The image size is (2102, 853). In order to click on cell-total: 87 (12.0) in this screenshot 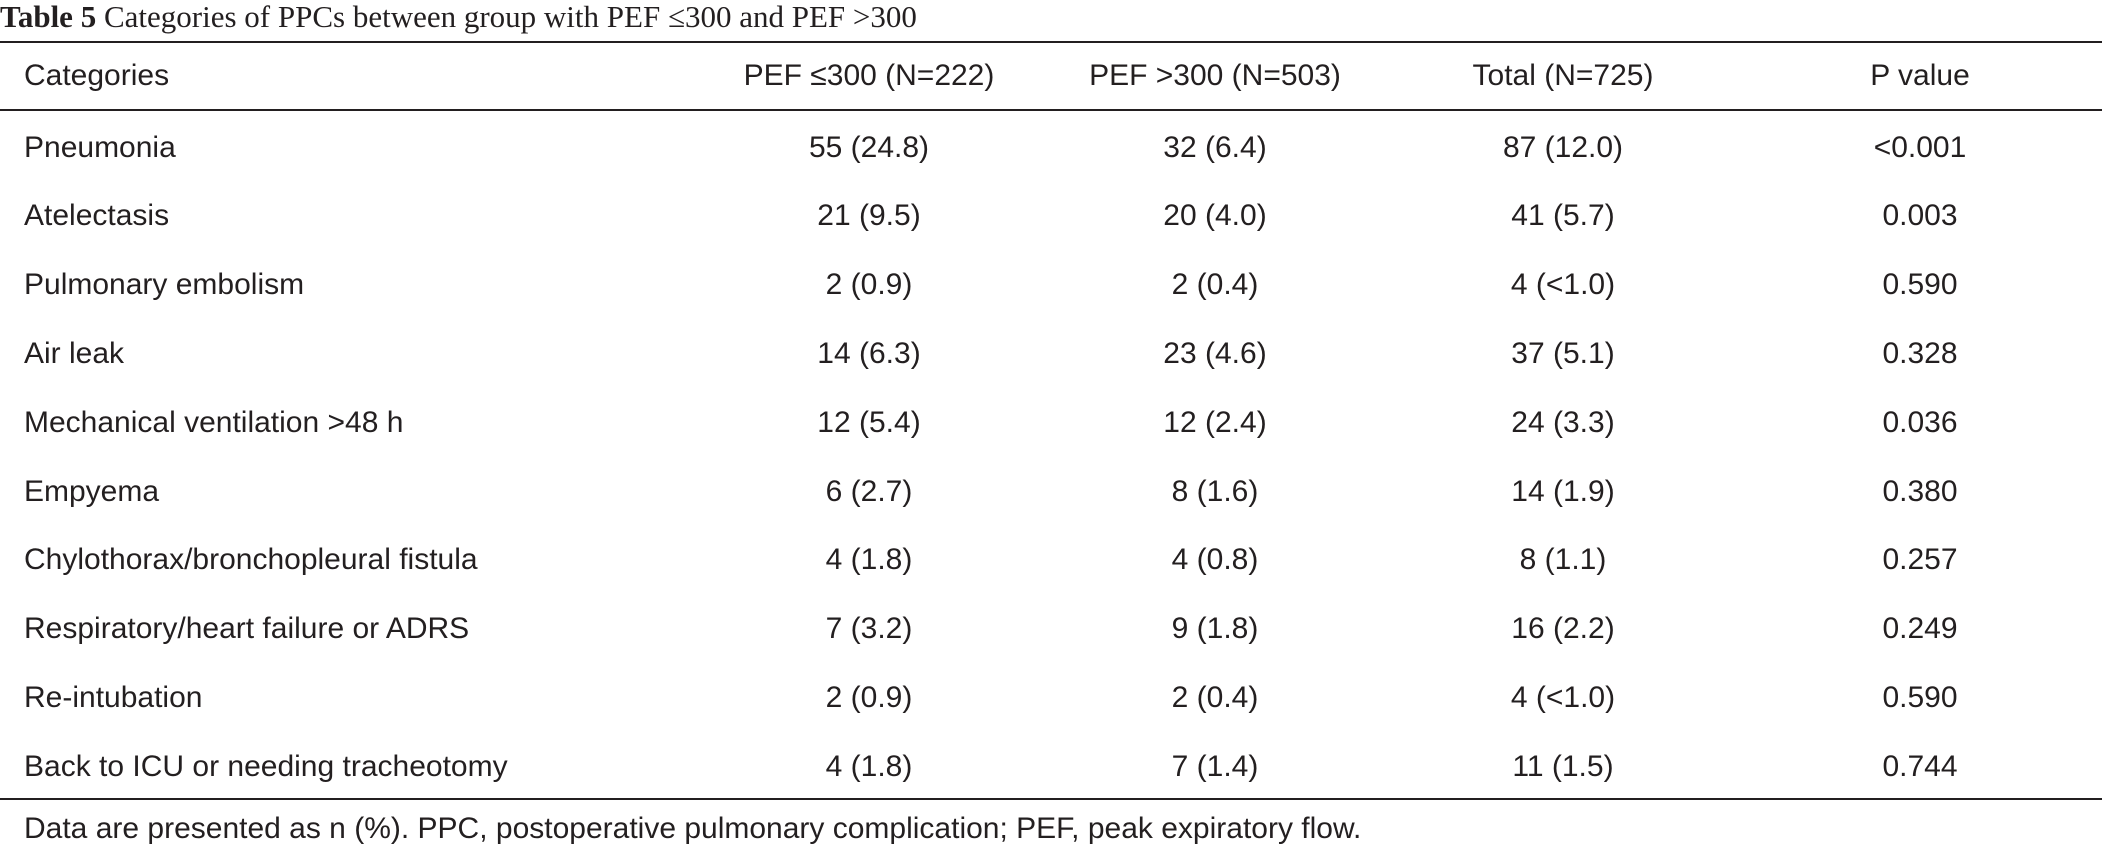, I will do `click(1563, 147)`.